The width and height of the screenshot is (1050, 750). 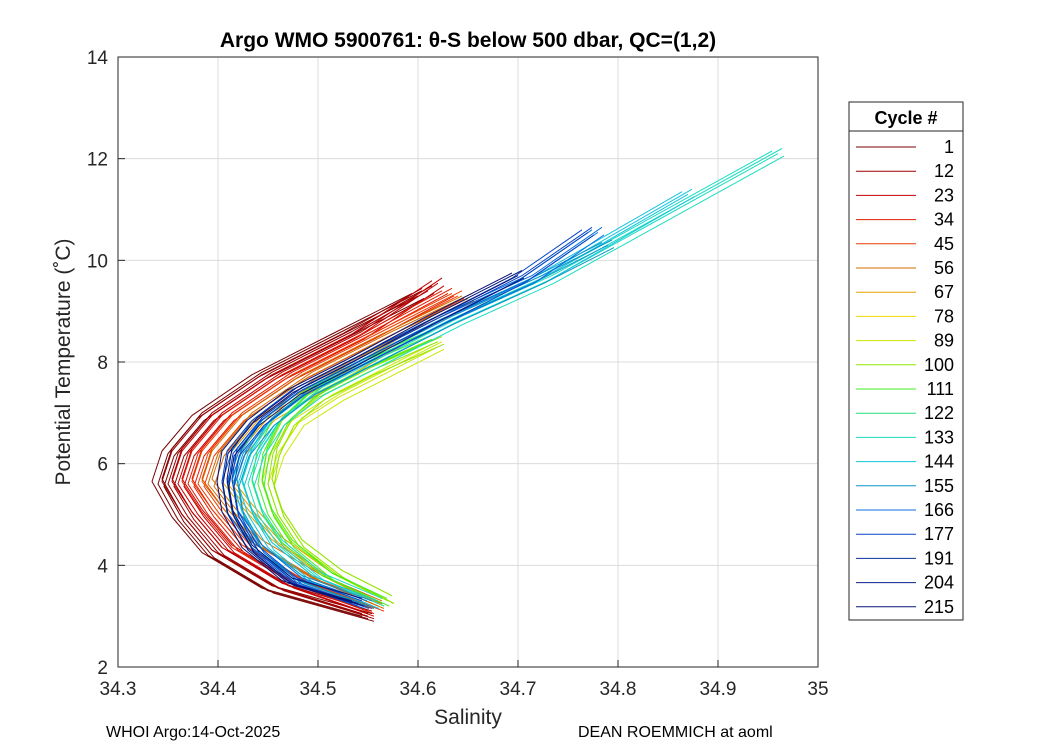 What do you see at coordinates (944, 220) in the screenshot?
I see `legend-label: 34` at bounding box center [944, 220].